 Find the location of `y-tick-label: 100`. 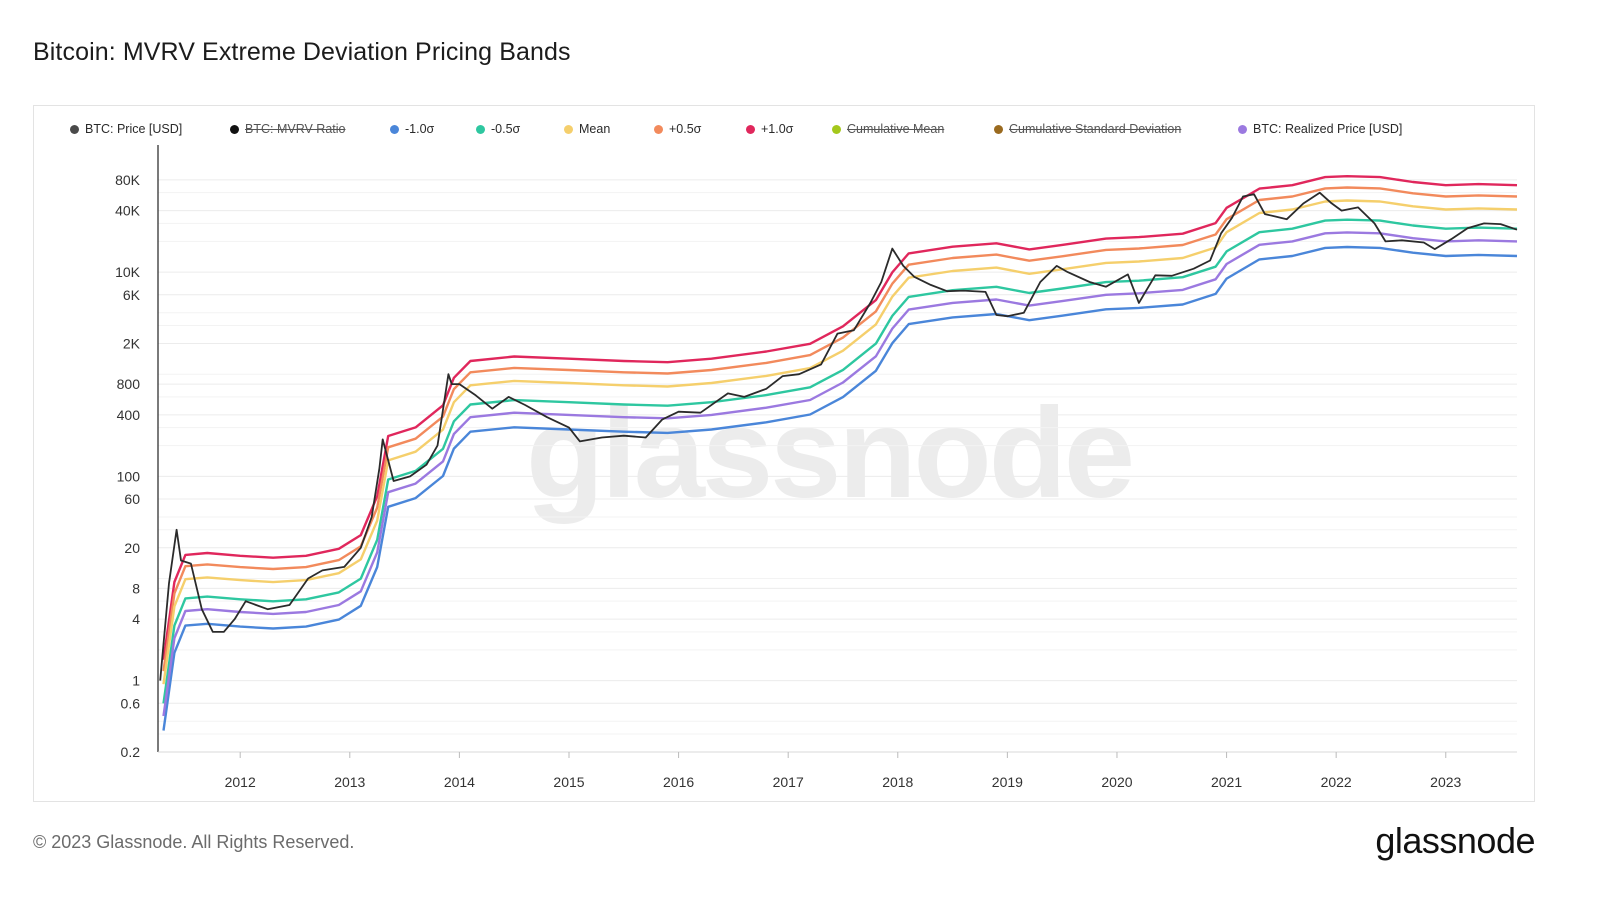

y-tick-label: 100 is located at coordinates (129, 476).